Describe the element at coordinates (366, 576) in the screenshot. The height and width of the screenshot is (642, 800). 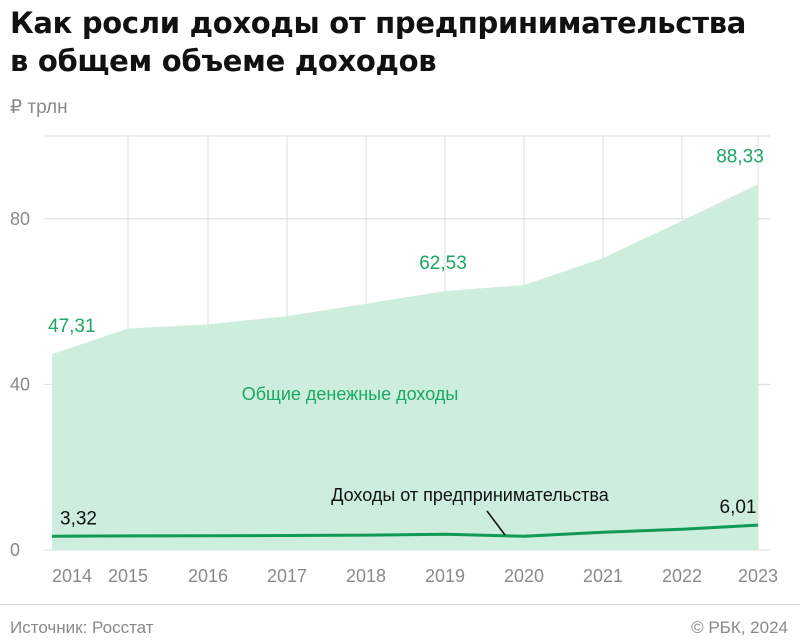
I see `x-tick-label-2018: 2018` at that location.